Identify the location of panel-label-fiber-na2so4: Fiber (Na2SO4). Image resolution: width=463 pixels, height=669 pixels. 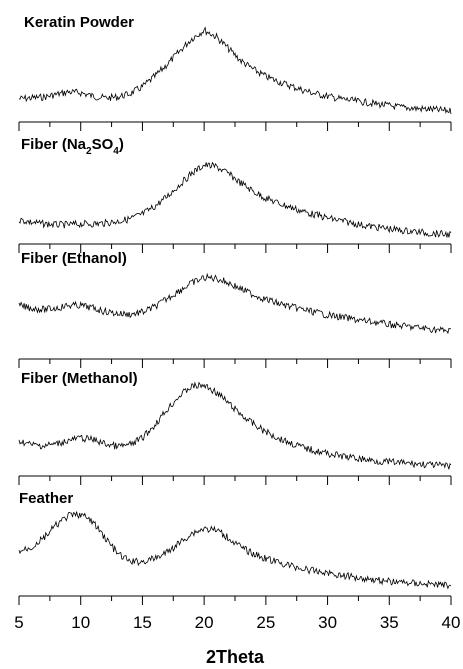
(72, 146).